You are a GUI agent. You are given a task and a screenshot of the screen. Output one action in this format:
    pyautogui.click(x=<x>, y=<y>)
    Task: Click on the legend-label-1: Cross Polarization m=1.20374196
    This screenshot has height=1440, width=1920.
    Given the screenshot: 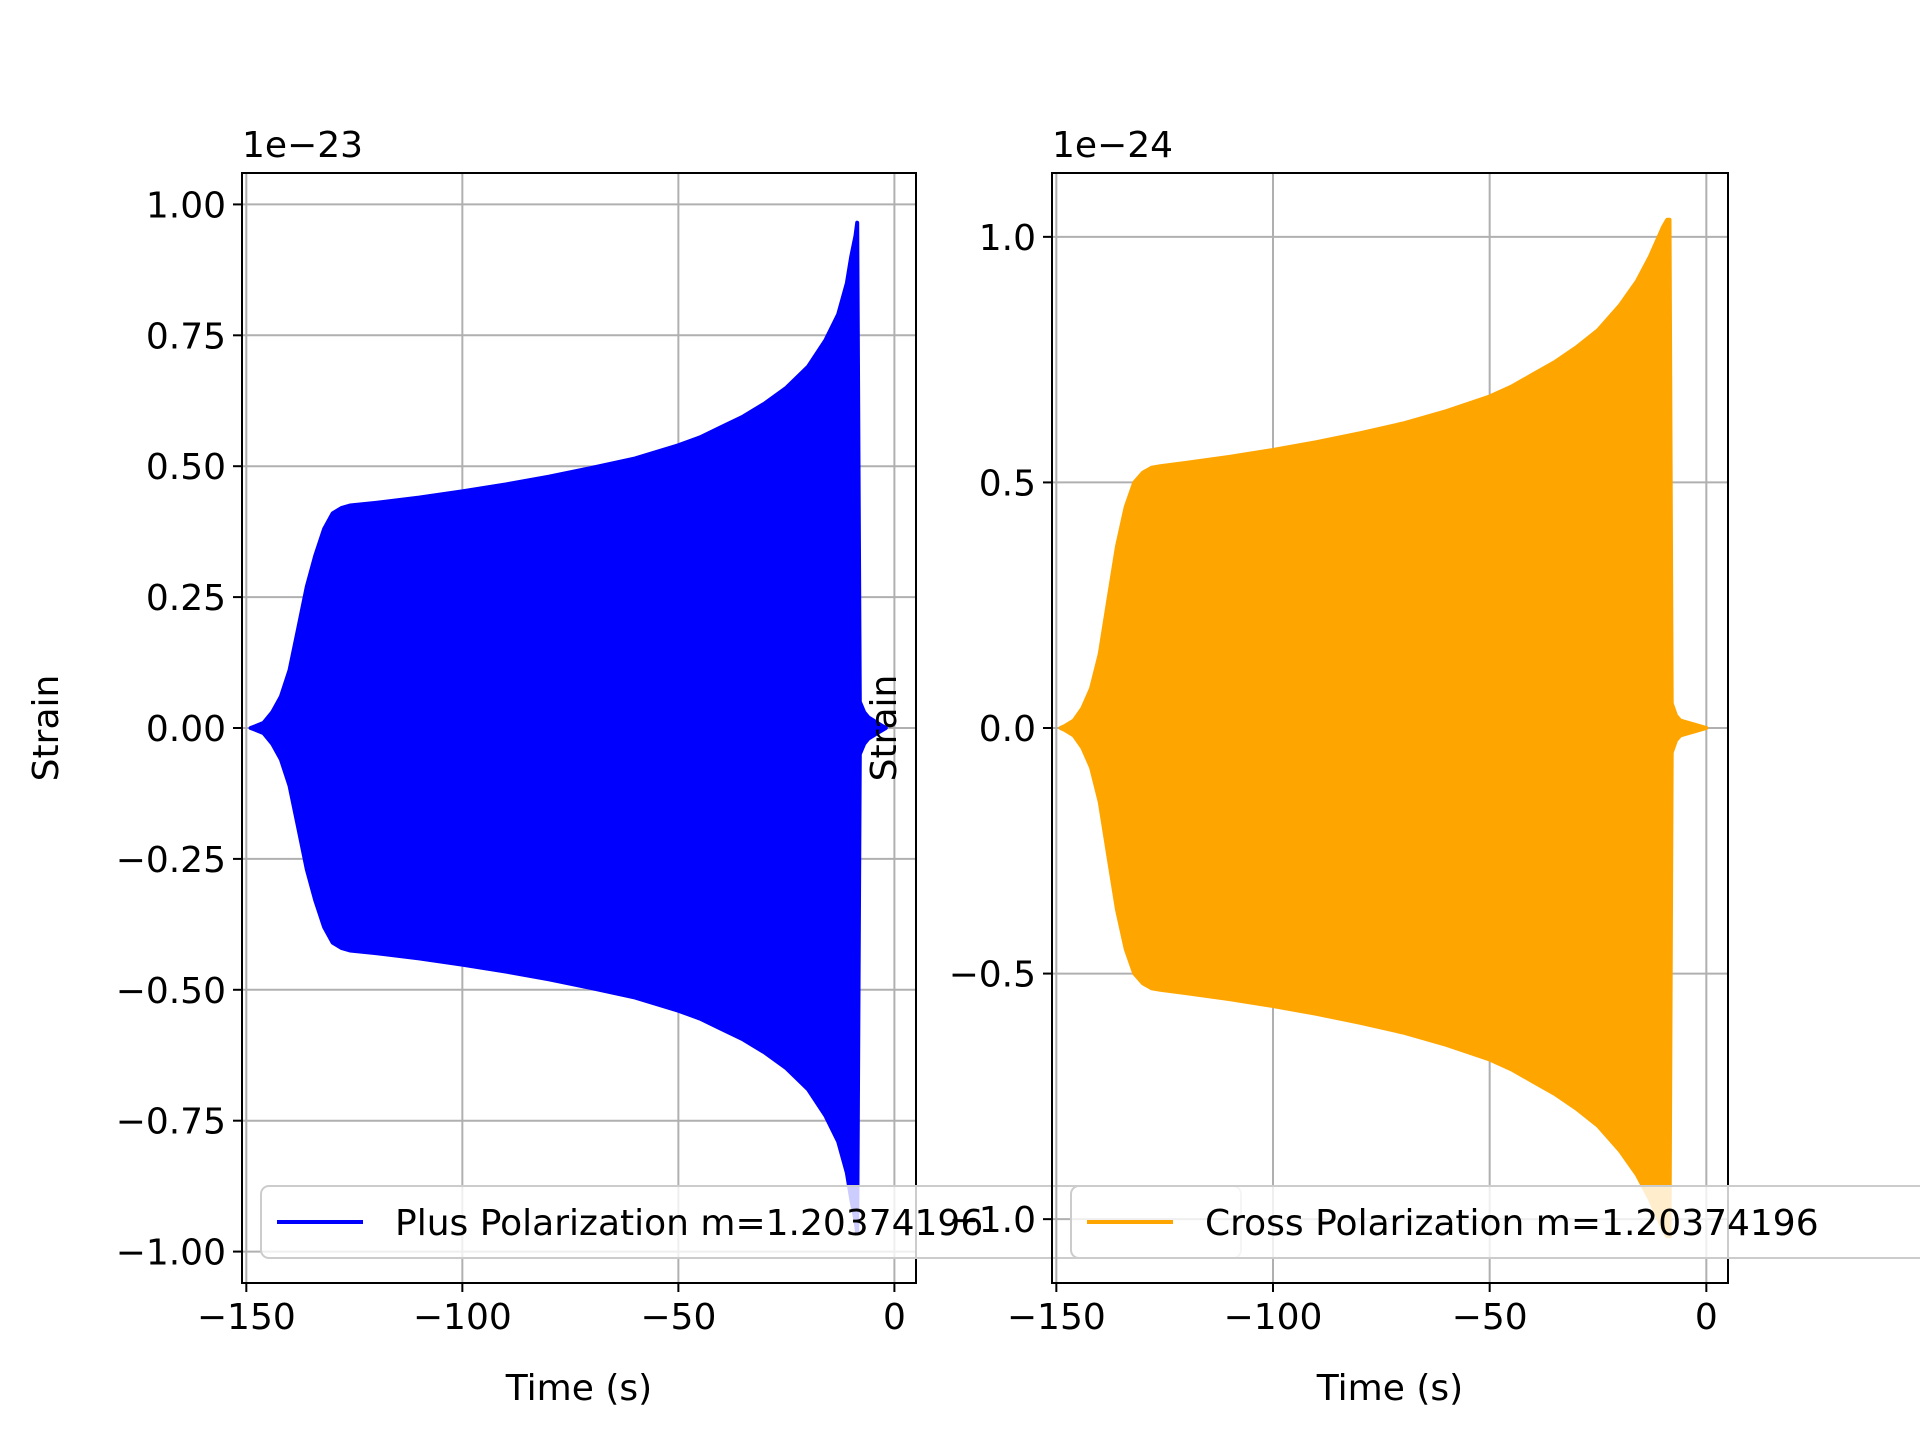 What is the action you would take?
    pyautogui.click(x=1512, y=1223)
    